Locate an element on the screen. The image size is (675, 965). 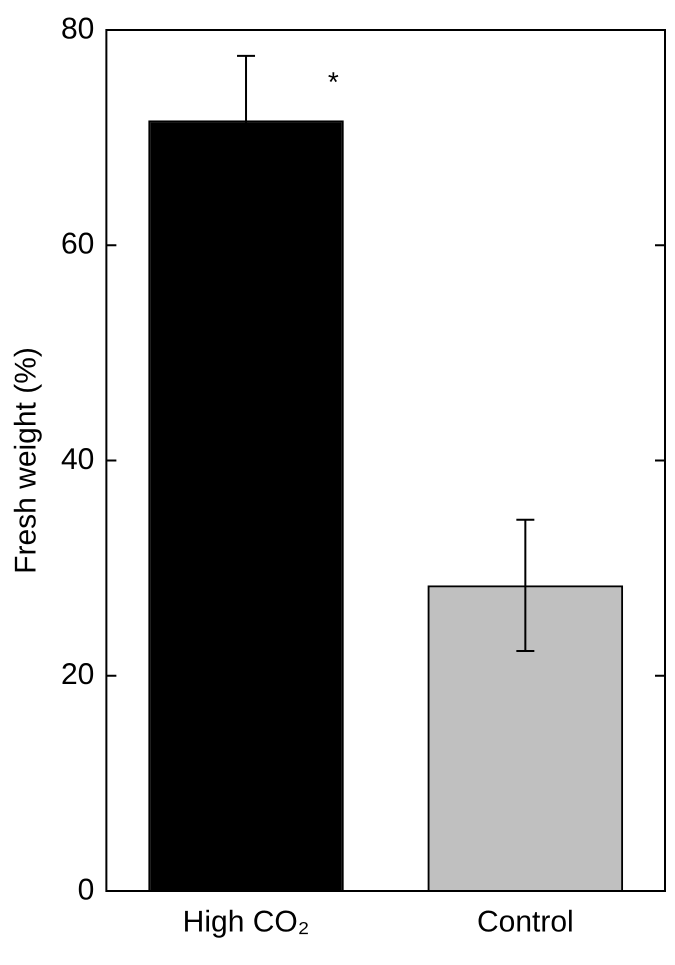
y-axis-title: Fresh weight (%) is located at coordinates (25, 460).